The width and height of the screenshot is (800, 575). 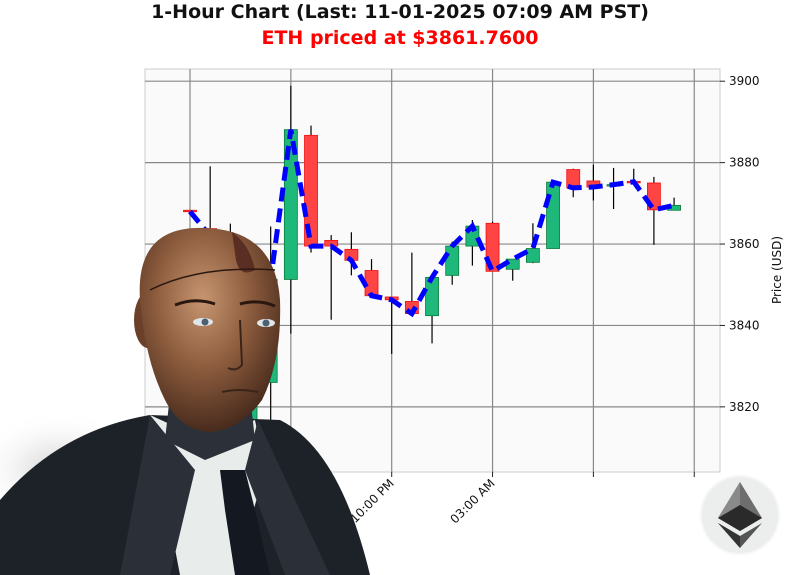 What do you see at coordinates (371, 500) in the screenshot?
I see `x-tick-label: 10:00 PM` at bounding box center [371, 500].